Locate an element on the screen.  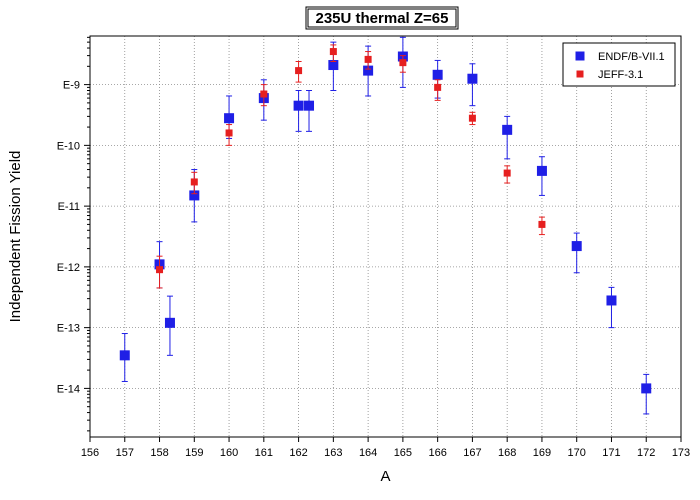
x-tick-label: 166 is located at coordinates (437, 453).